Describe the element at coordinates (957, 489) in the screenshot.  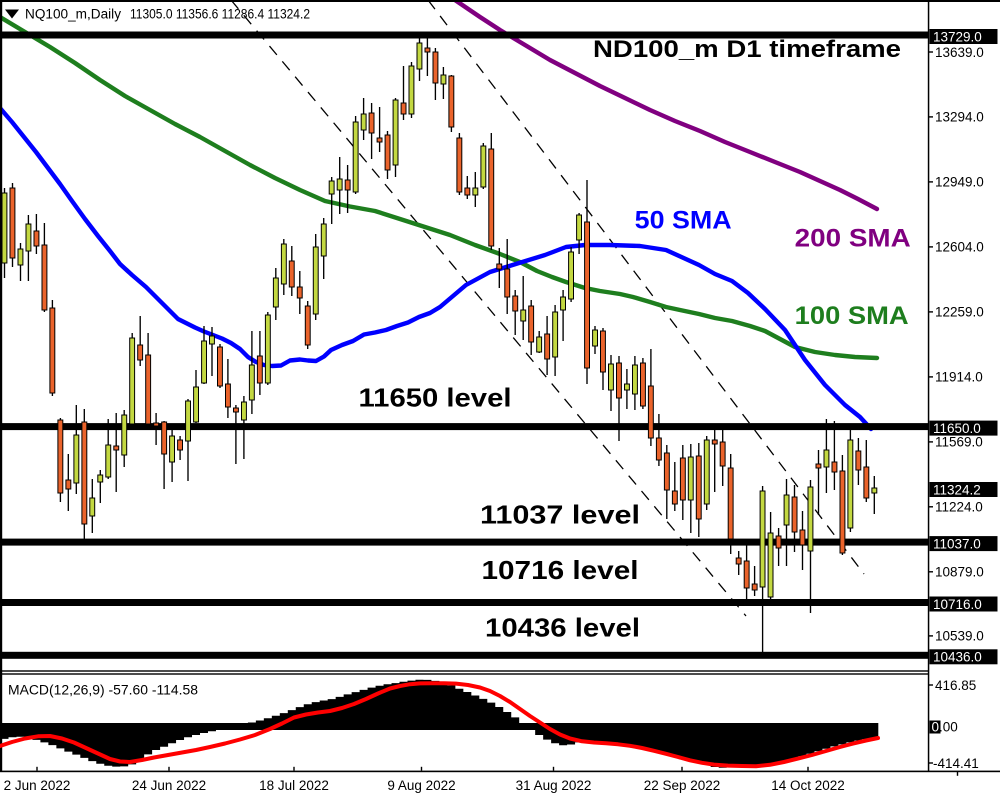
I see `svg-text: 11324.2` at that location.